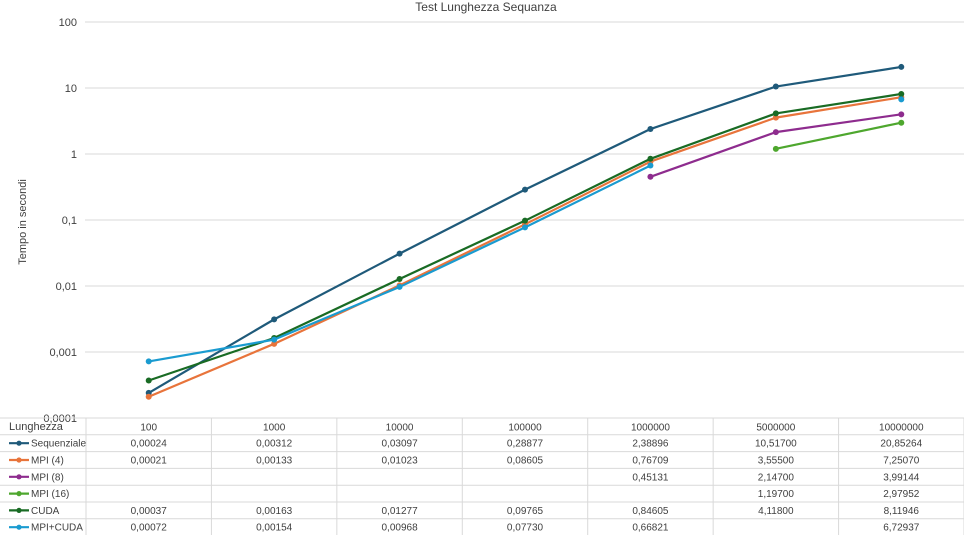 Image resolution: width=964 pixels, height=535 pixels. I want to click on data-label: 7,25070, so click(901, 461).